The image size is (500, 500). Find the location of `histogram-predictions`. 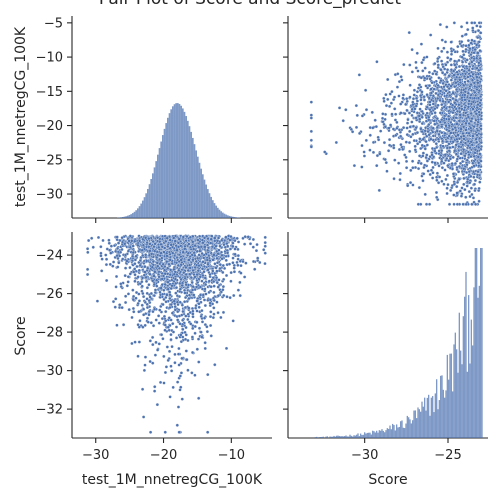

histogram-predictions is located at coordinates (179, 160).